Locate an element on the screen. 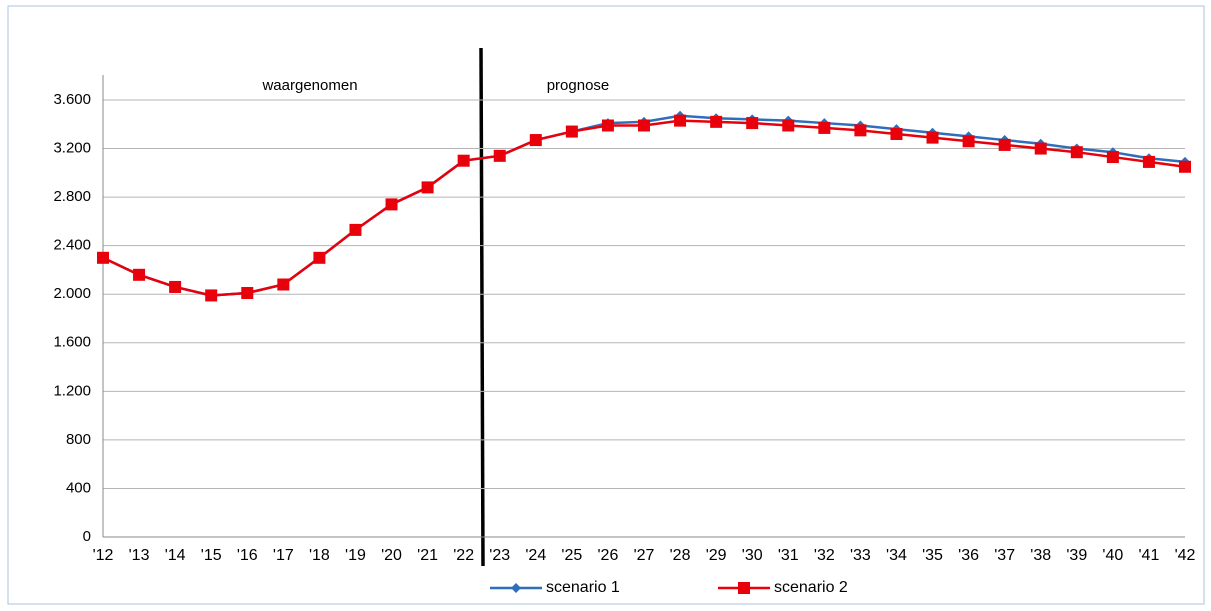 The image size is (1211, 611). x-tick-label: '28 is located at coordinates (680, 555).